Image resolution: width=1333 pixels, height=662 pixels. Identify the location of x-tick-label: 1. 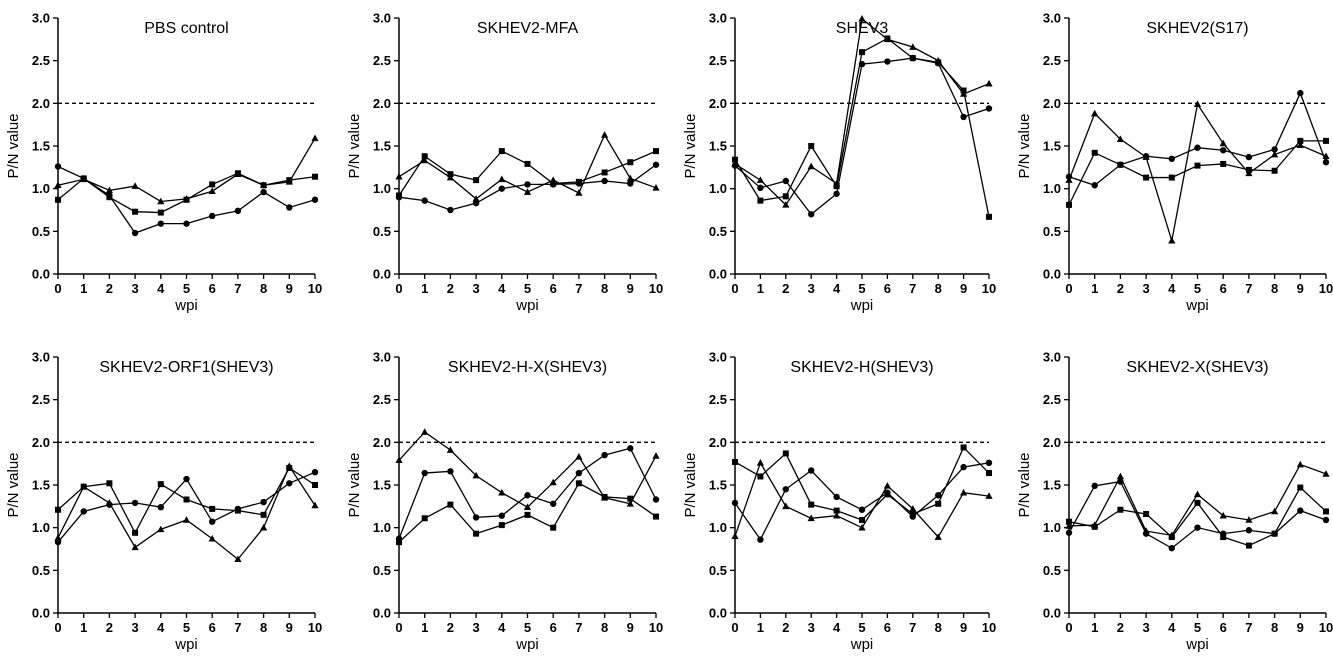
(1094, 627).